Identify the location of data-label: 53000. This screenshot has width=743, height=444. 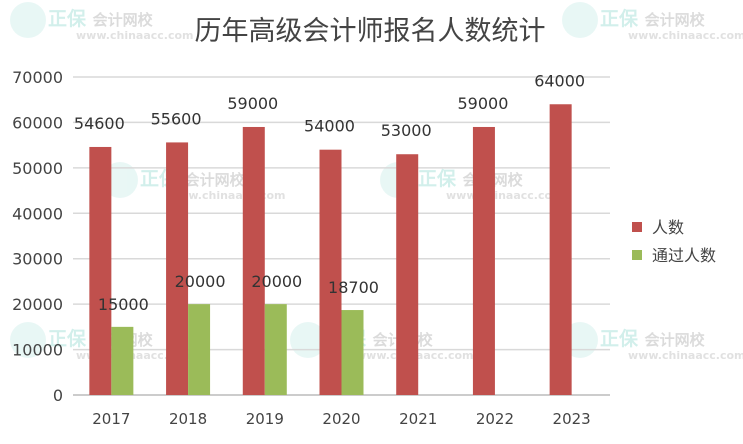
(406, 130).